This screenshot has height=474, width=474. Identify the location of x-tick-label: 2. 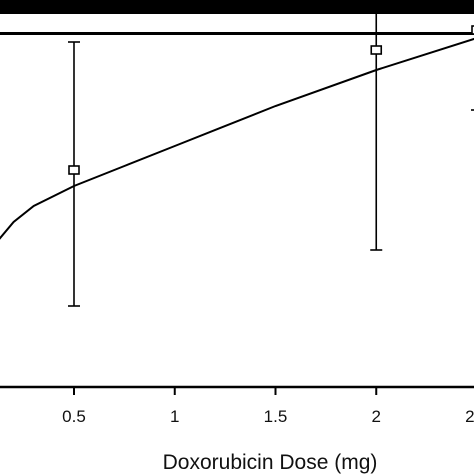
(376, 416).